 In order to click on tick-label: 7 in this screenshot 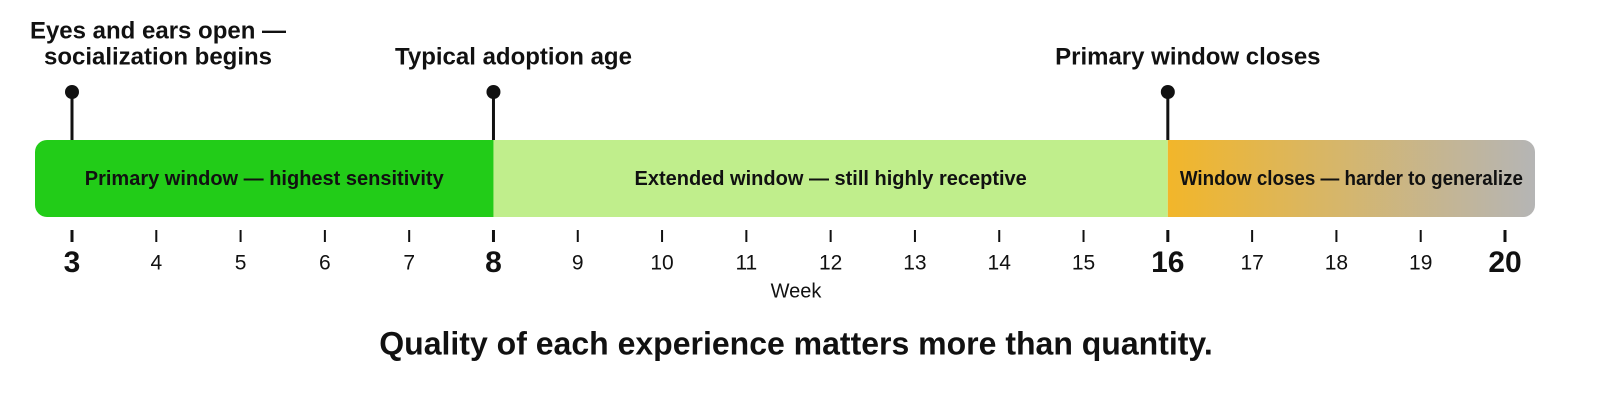, I will do `click(409, 263)`.